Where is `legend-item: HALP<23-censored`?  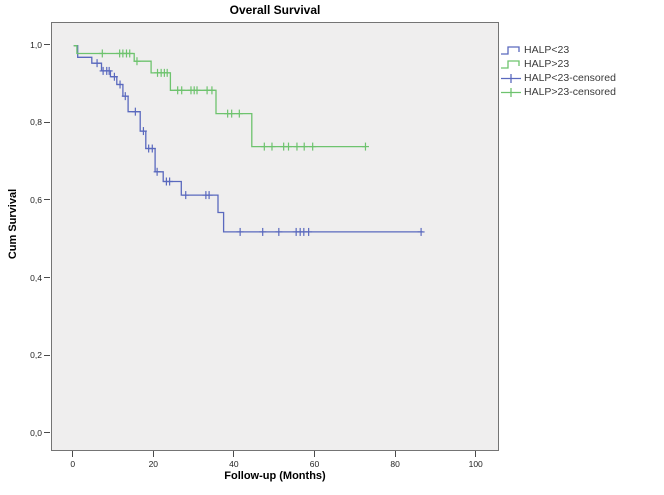 legend-item: HALP<23-censored is located at coordinates (558, 78).